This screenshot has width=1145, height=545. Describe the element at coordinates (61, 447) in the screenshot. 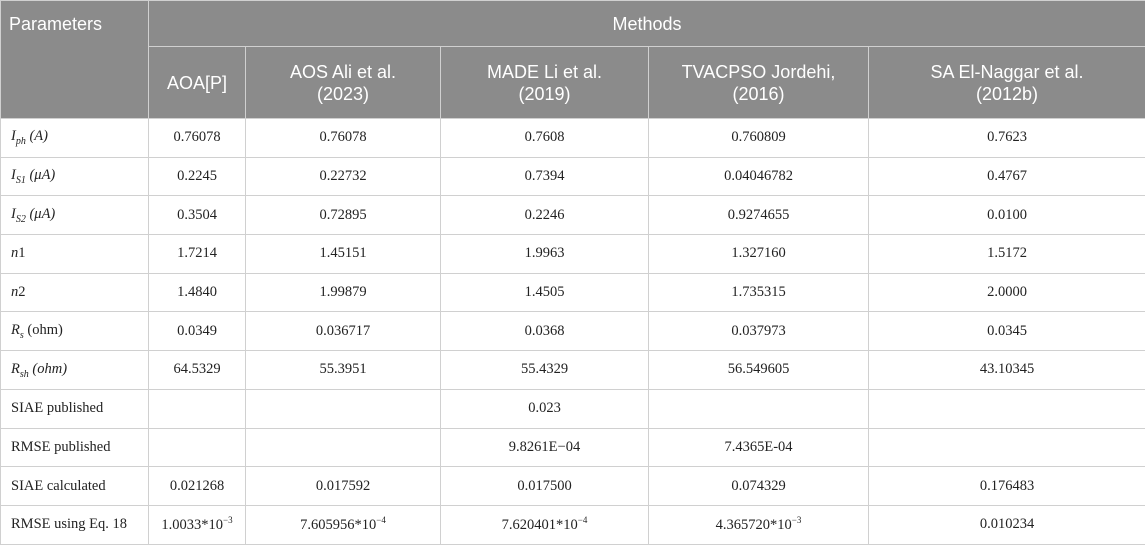

I see `label-text: RMSE published` at that location.